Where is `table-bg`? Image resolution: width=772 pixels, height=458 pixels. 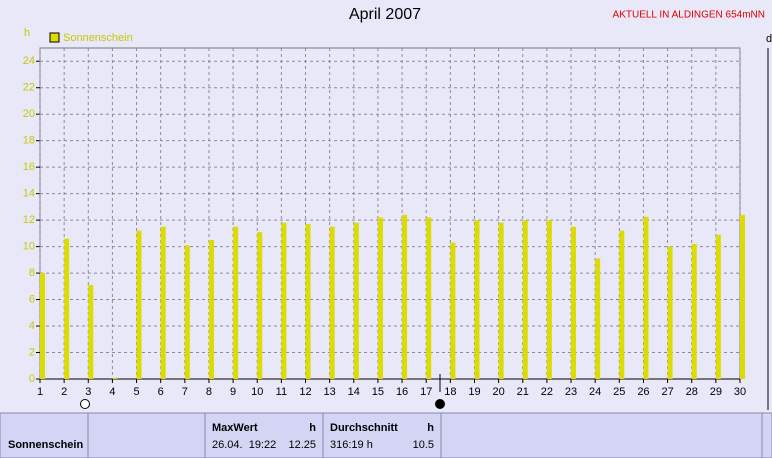 table-bg is located at coordinates (386, 435).